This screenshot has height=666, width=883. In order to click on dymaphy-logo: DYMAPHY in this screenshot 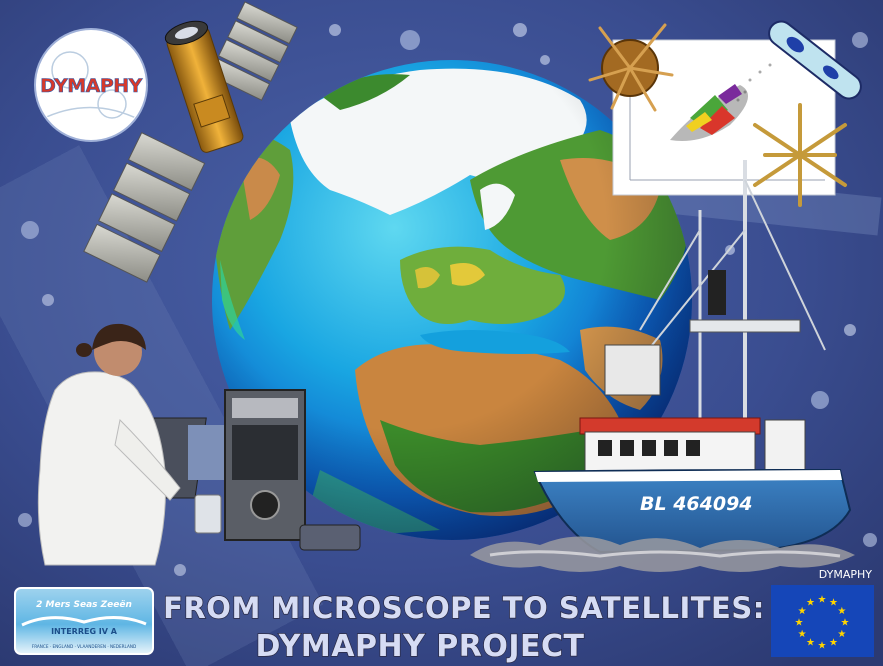, I will do `click(91, 85)`.